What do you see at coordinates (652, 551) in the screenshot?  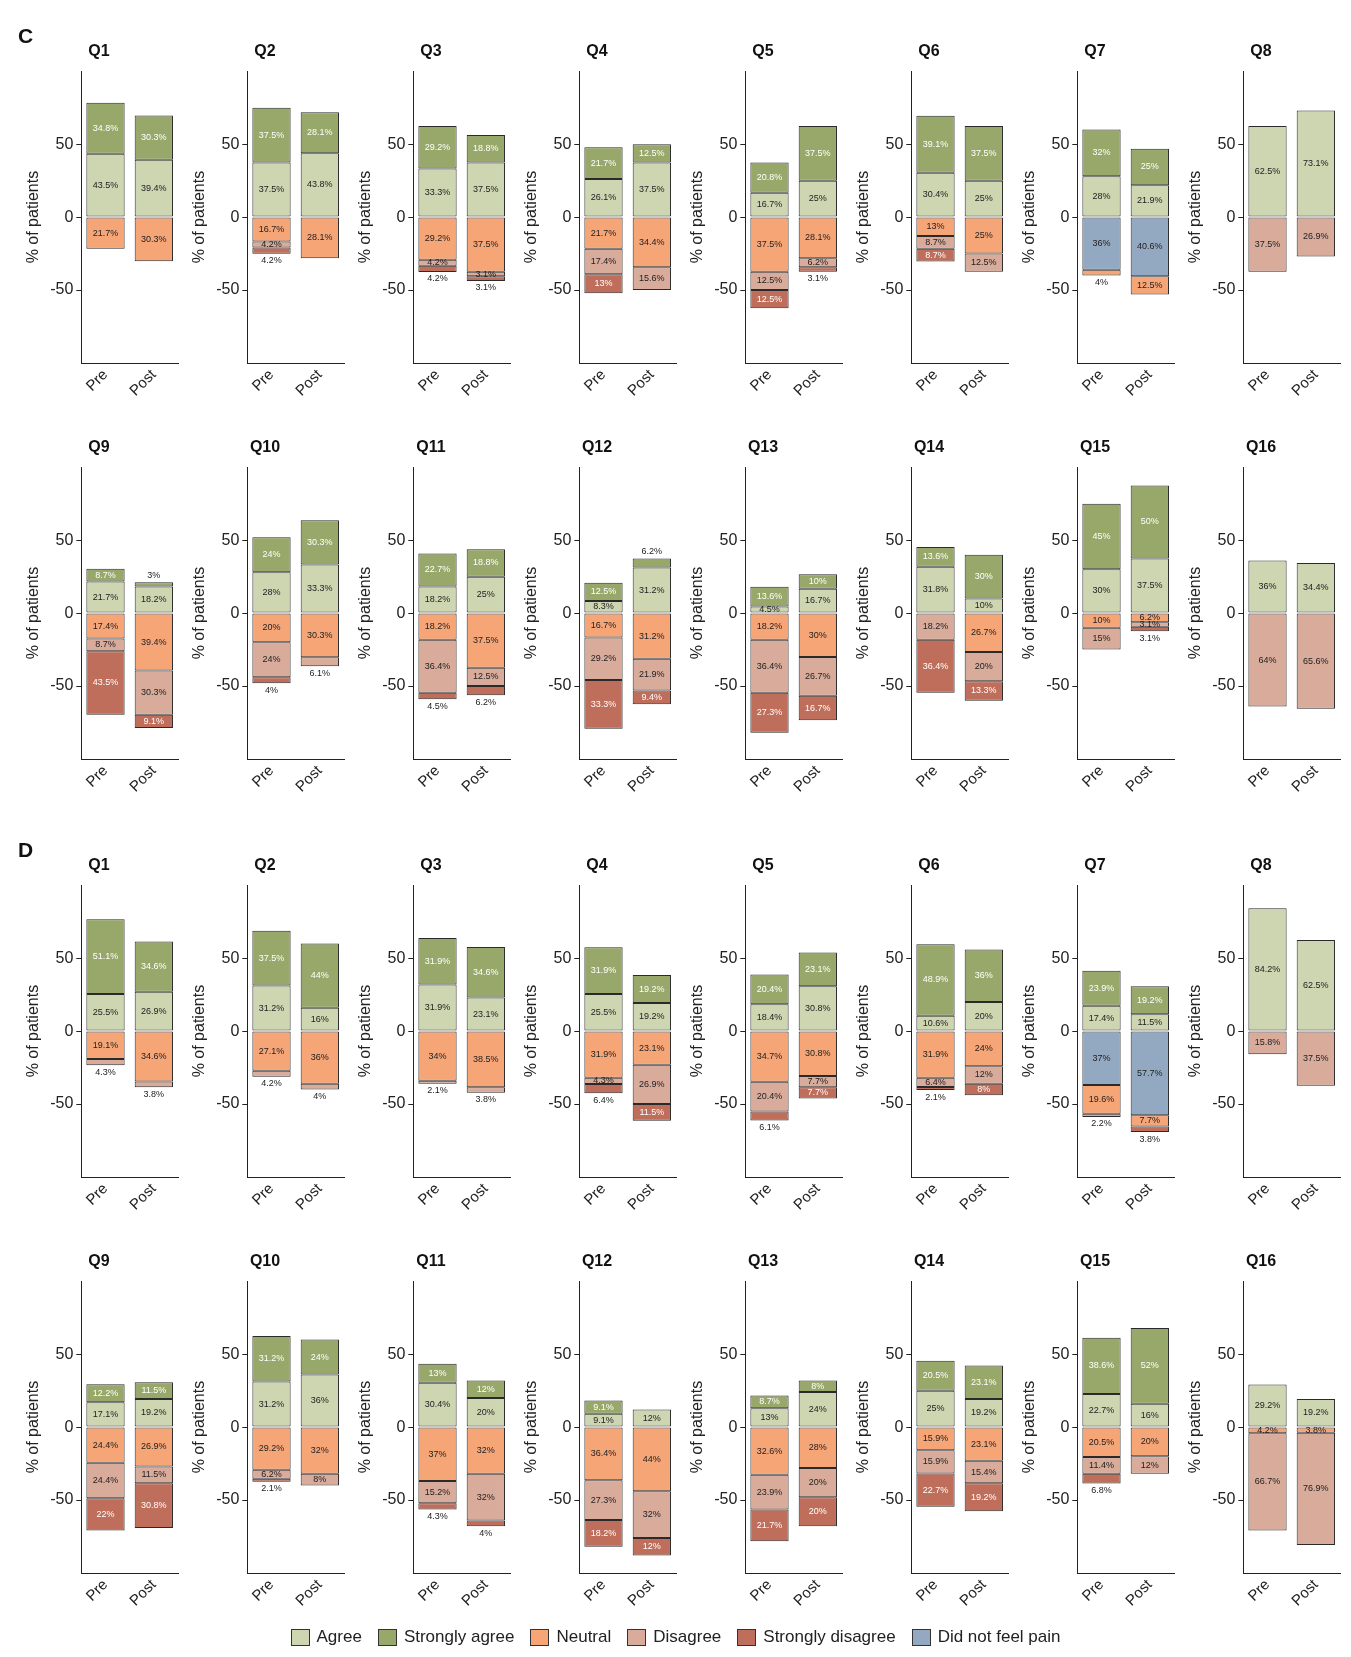 I see `data-label: 6.2%` at bounding box center [652, 551].